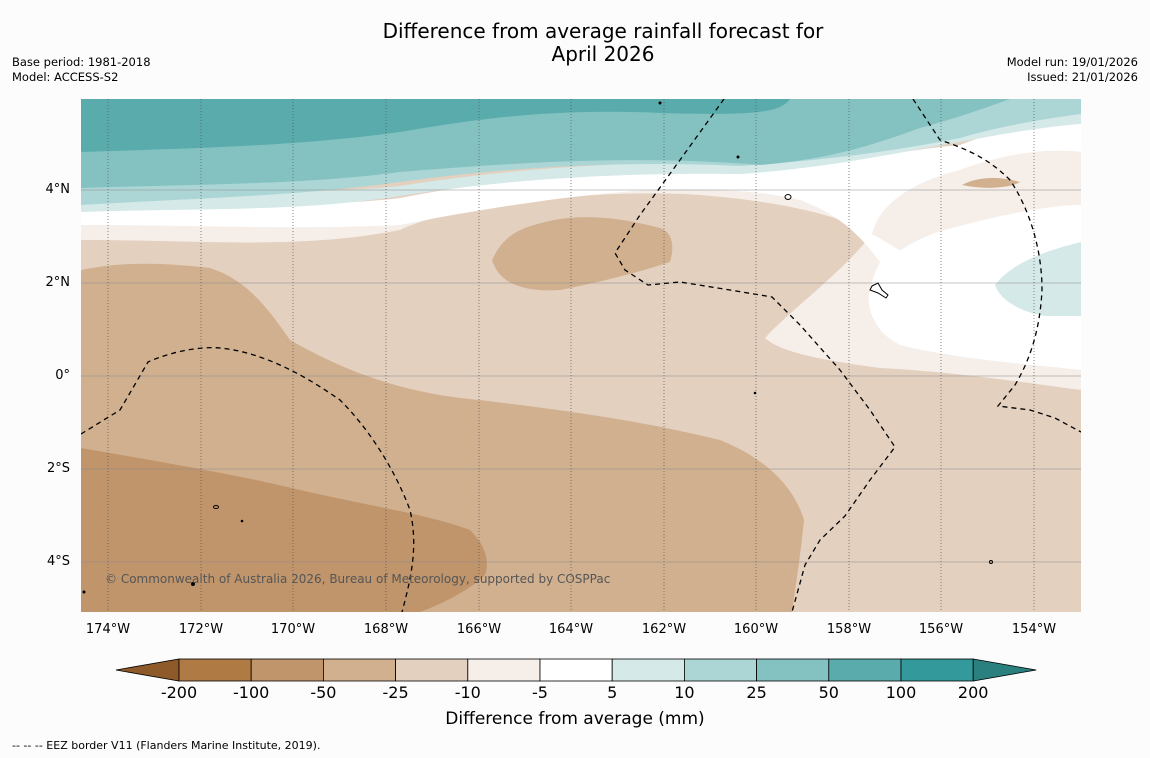  I want to click on lon-label-174w: 174°W, so click(108, 629).